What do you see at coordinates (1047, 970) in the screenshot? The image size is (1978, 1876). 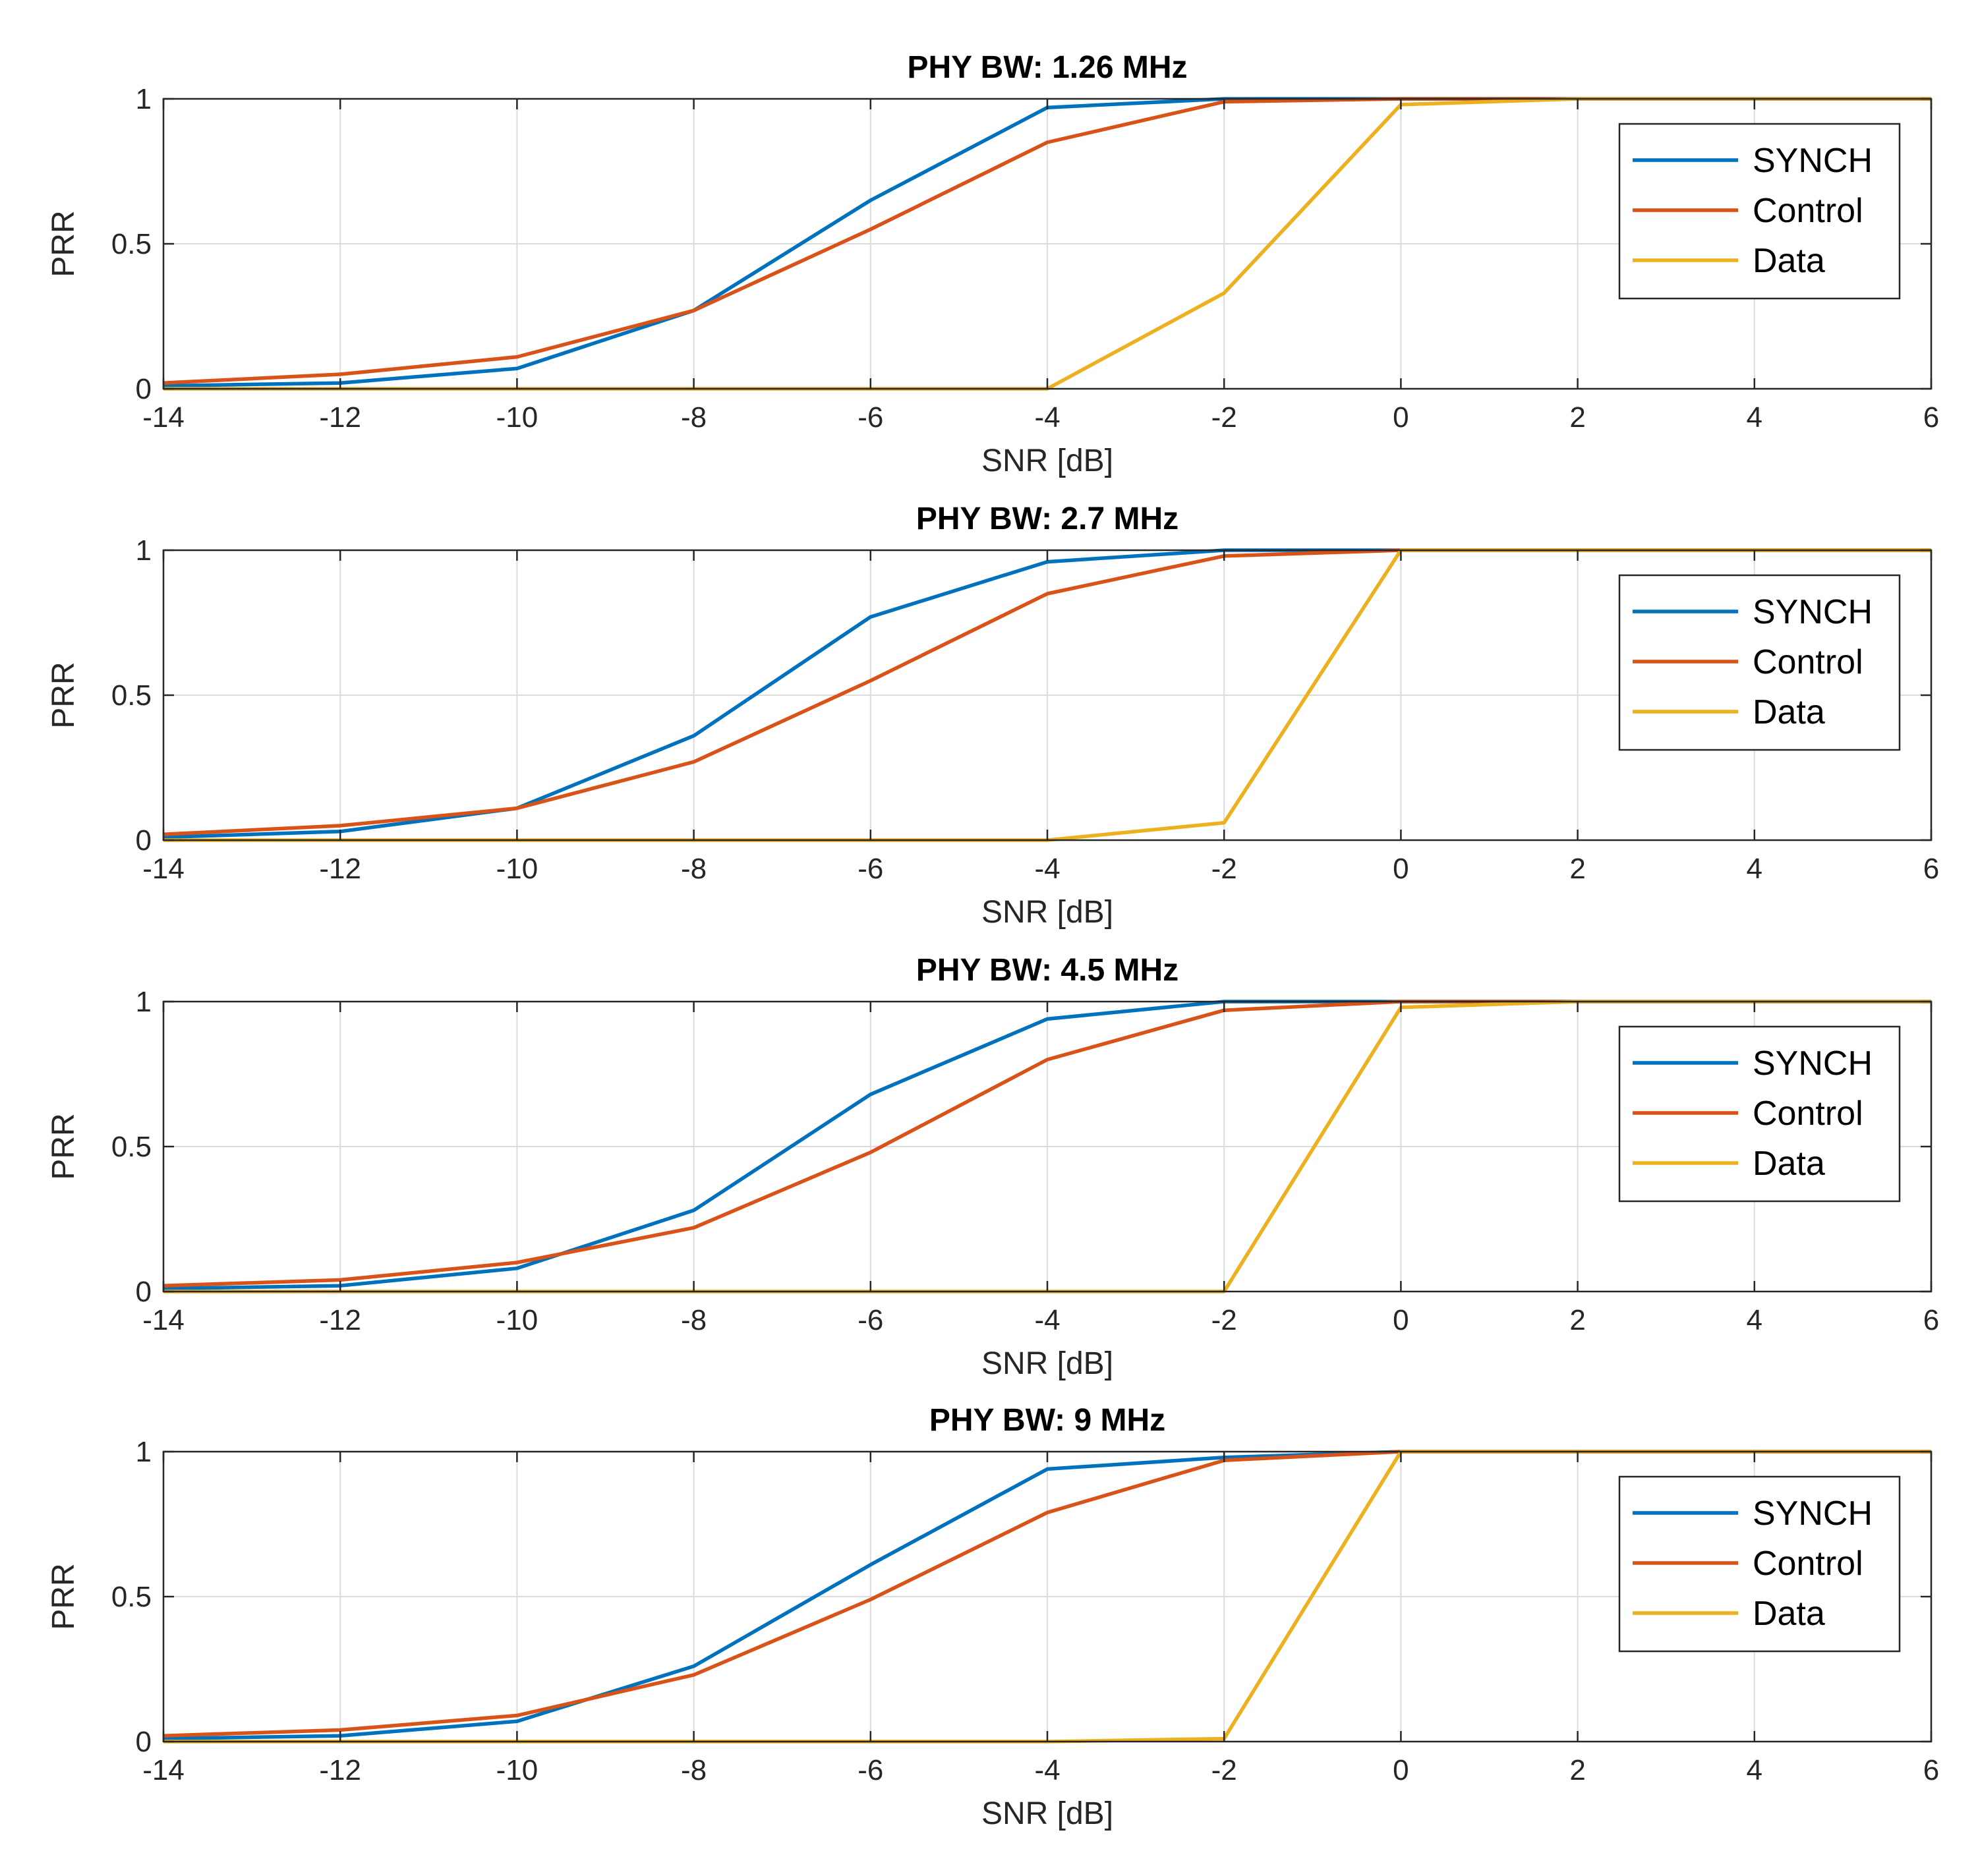 I see `chart-title: PHY BW: 4.5 MHz` at bounding box center [1047, 970].